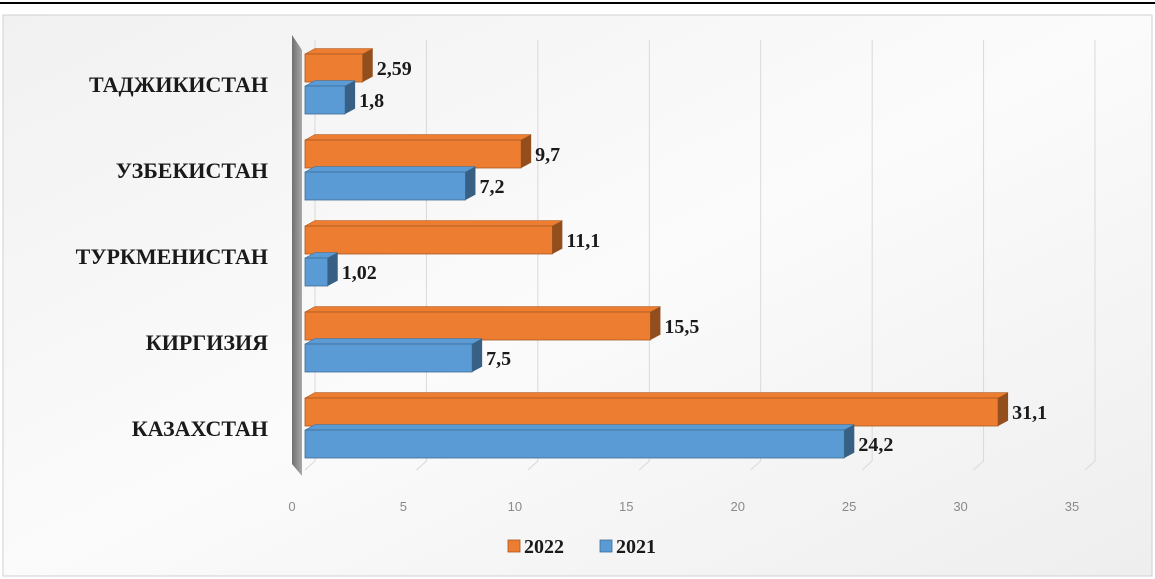 The image size is (1155, 579). What do you see at coordinates (1029, 413) in the screenshot?
I see `value-label: 31,1` at bounding box center [1029, 413].